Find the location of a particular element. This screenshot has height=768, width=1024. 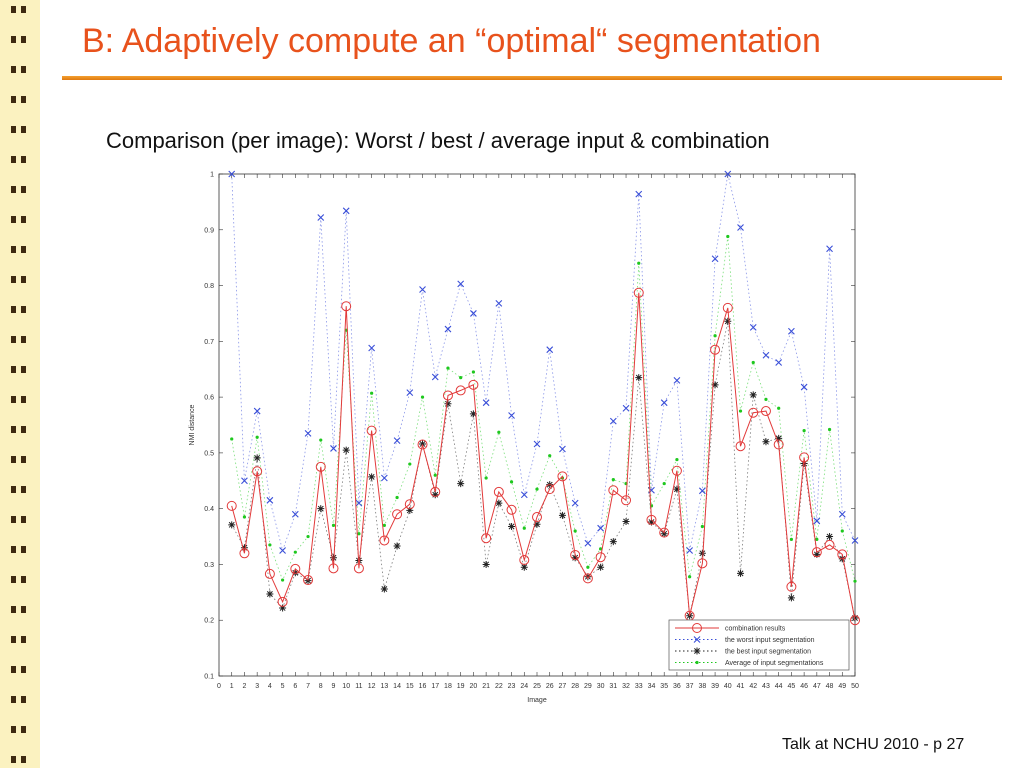

x-tick-label: 41 is located at coordinates (741, 686).